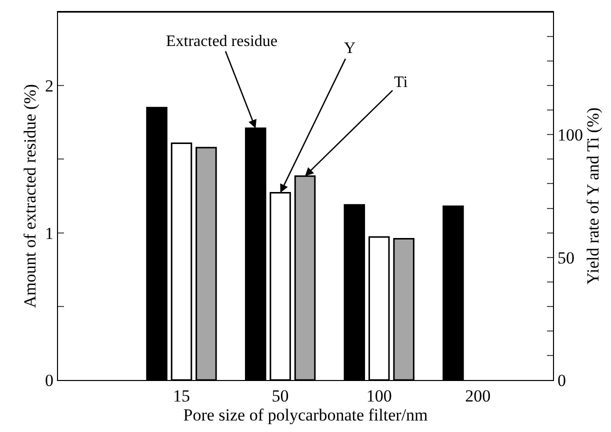 The height and width of the screenshot is (432, 611). Describe the element at coordinates (49, 233) in the screenshot. I see `y-tick-label: 1` at that location.